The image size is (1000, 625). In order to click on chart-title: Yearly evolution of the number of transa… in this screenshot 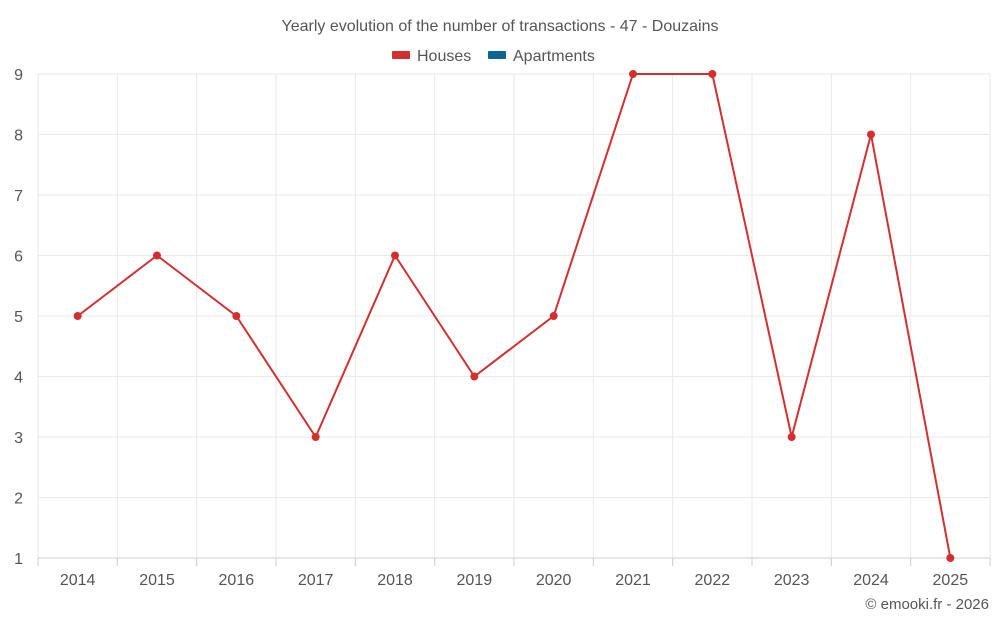, I will do `click(500, 26)`.